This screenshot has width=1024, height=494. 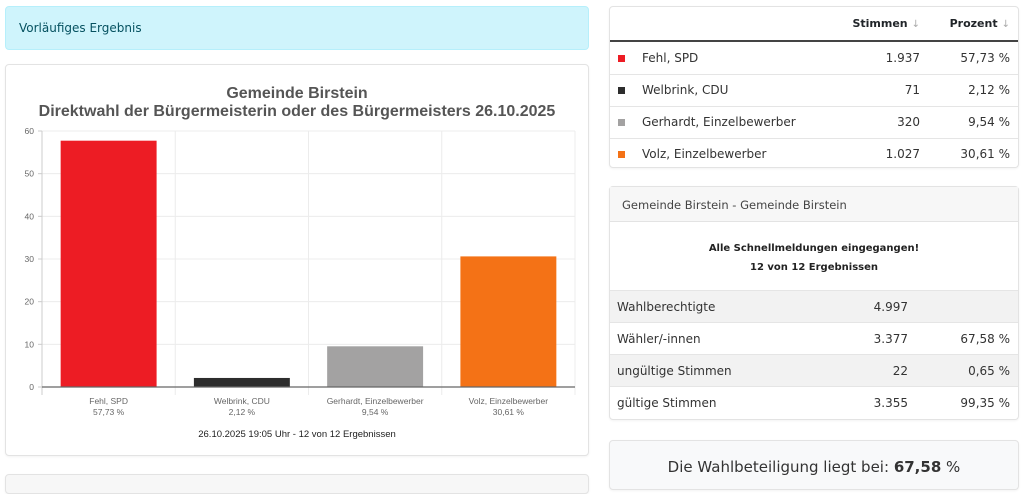 I want to click on stat-label: Wahlberechtigte, so click(x=666, y=307).